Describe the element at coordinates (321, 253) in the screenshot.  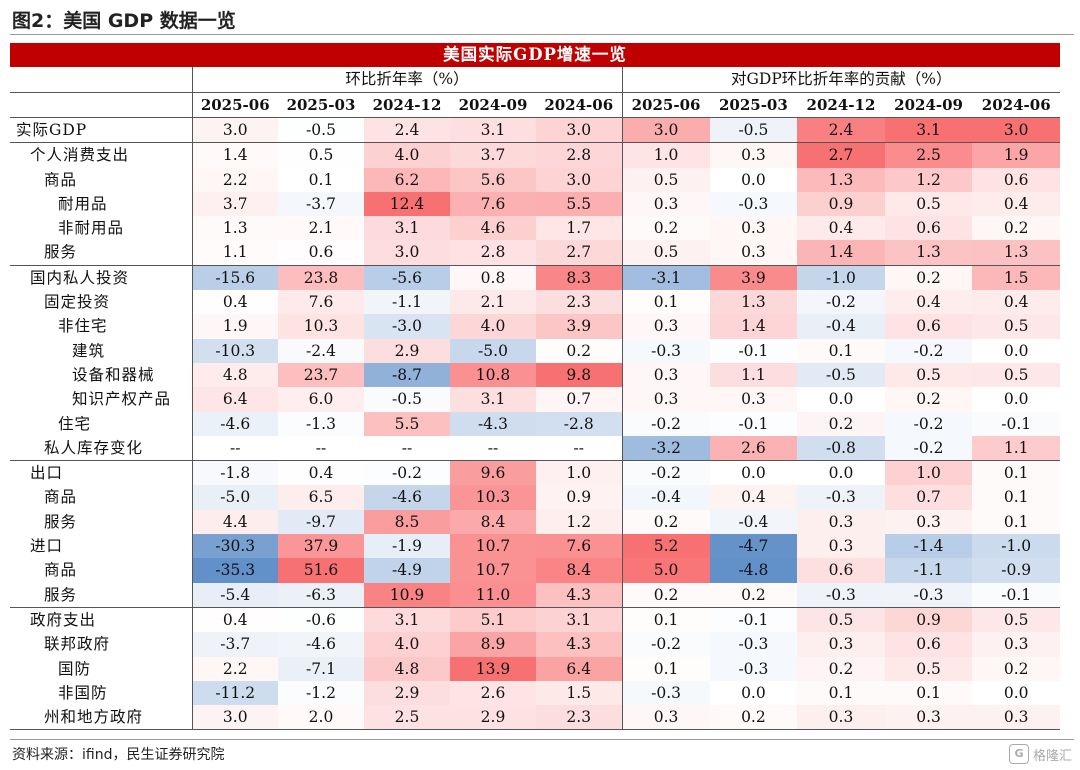
I see `growth-cell: 0.6` at that location.